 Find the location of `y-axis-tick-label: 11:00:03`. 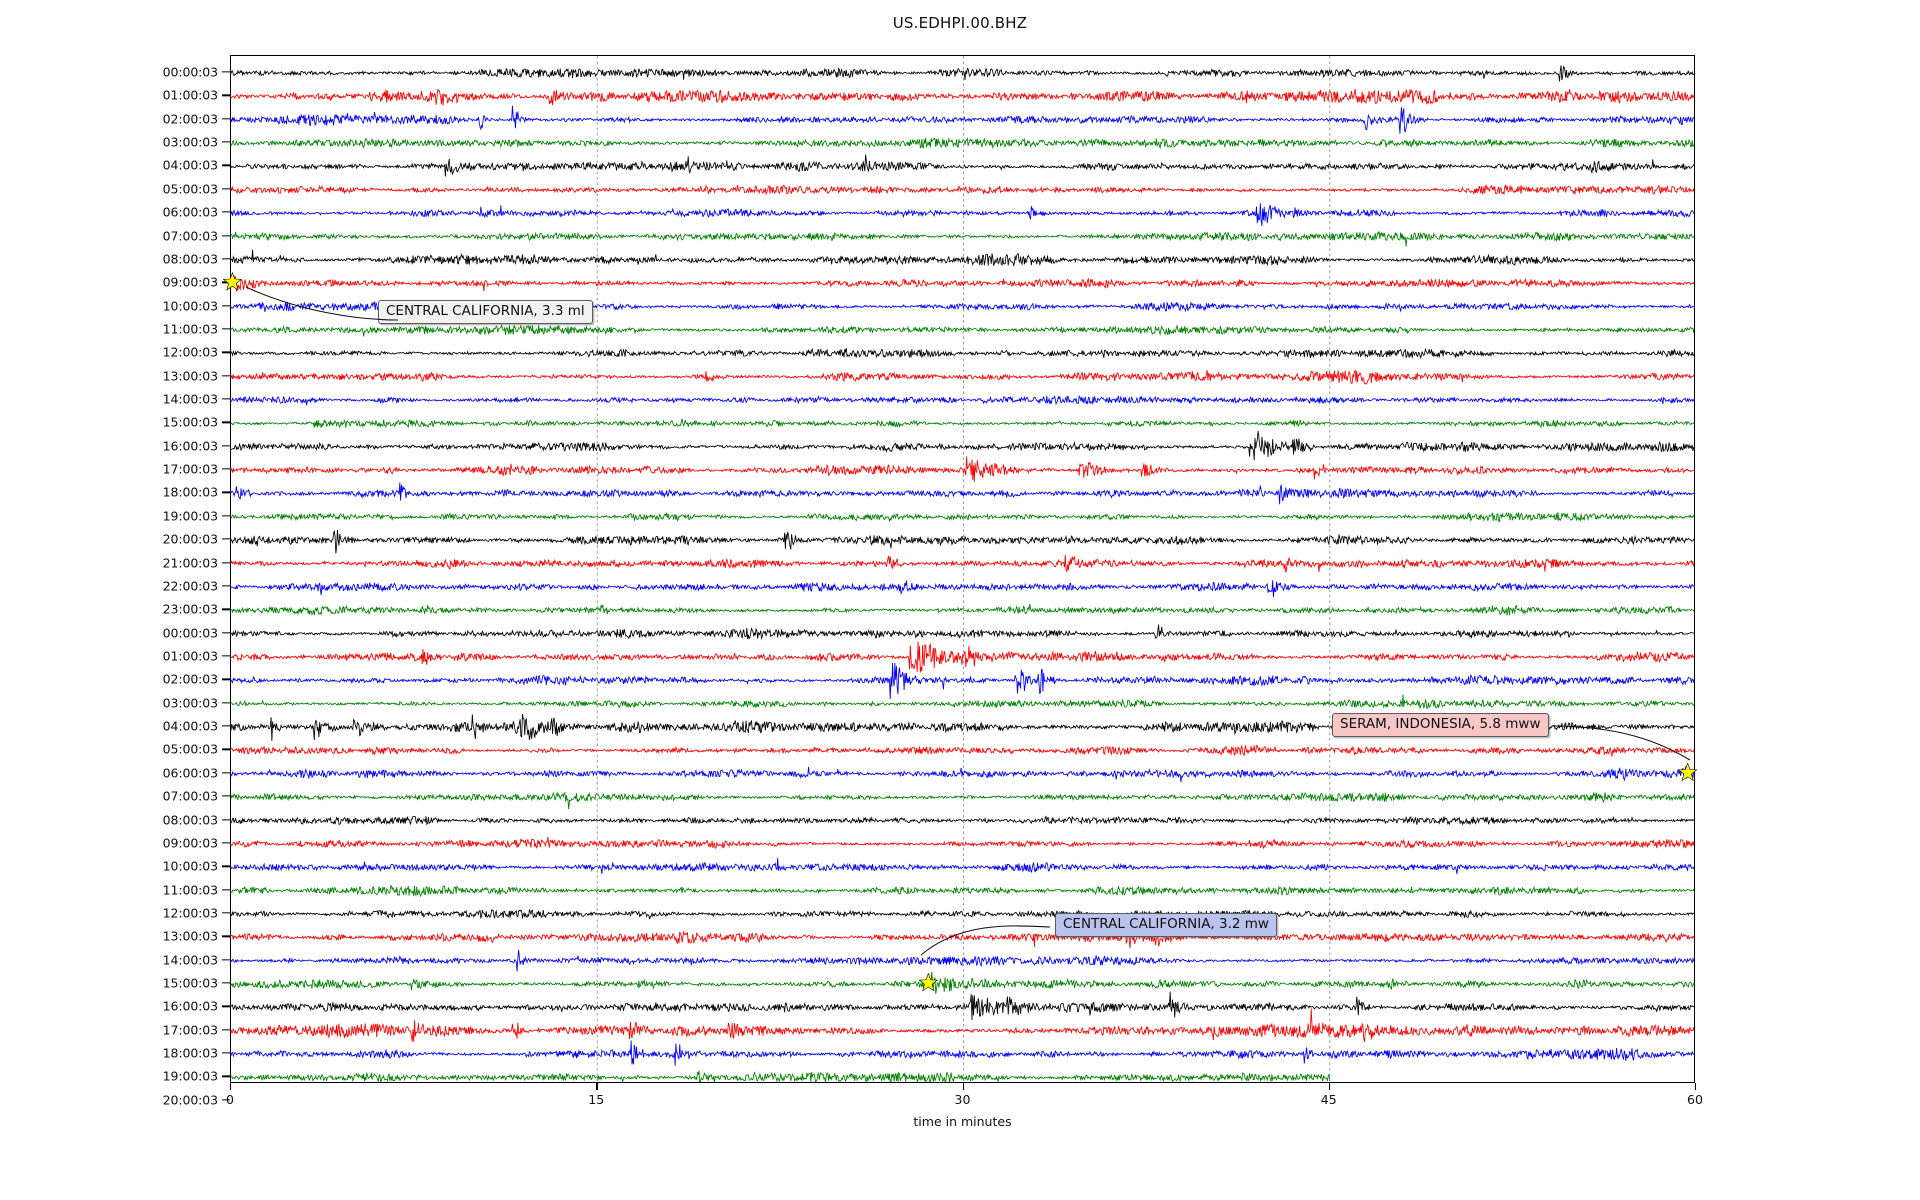

y-axis-tick-label: 11:00:03 is located at coordinates (190, 329).